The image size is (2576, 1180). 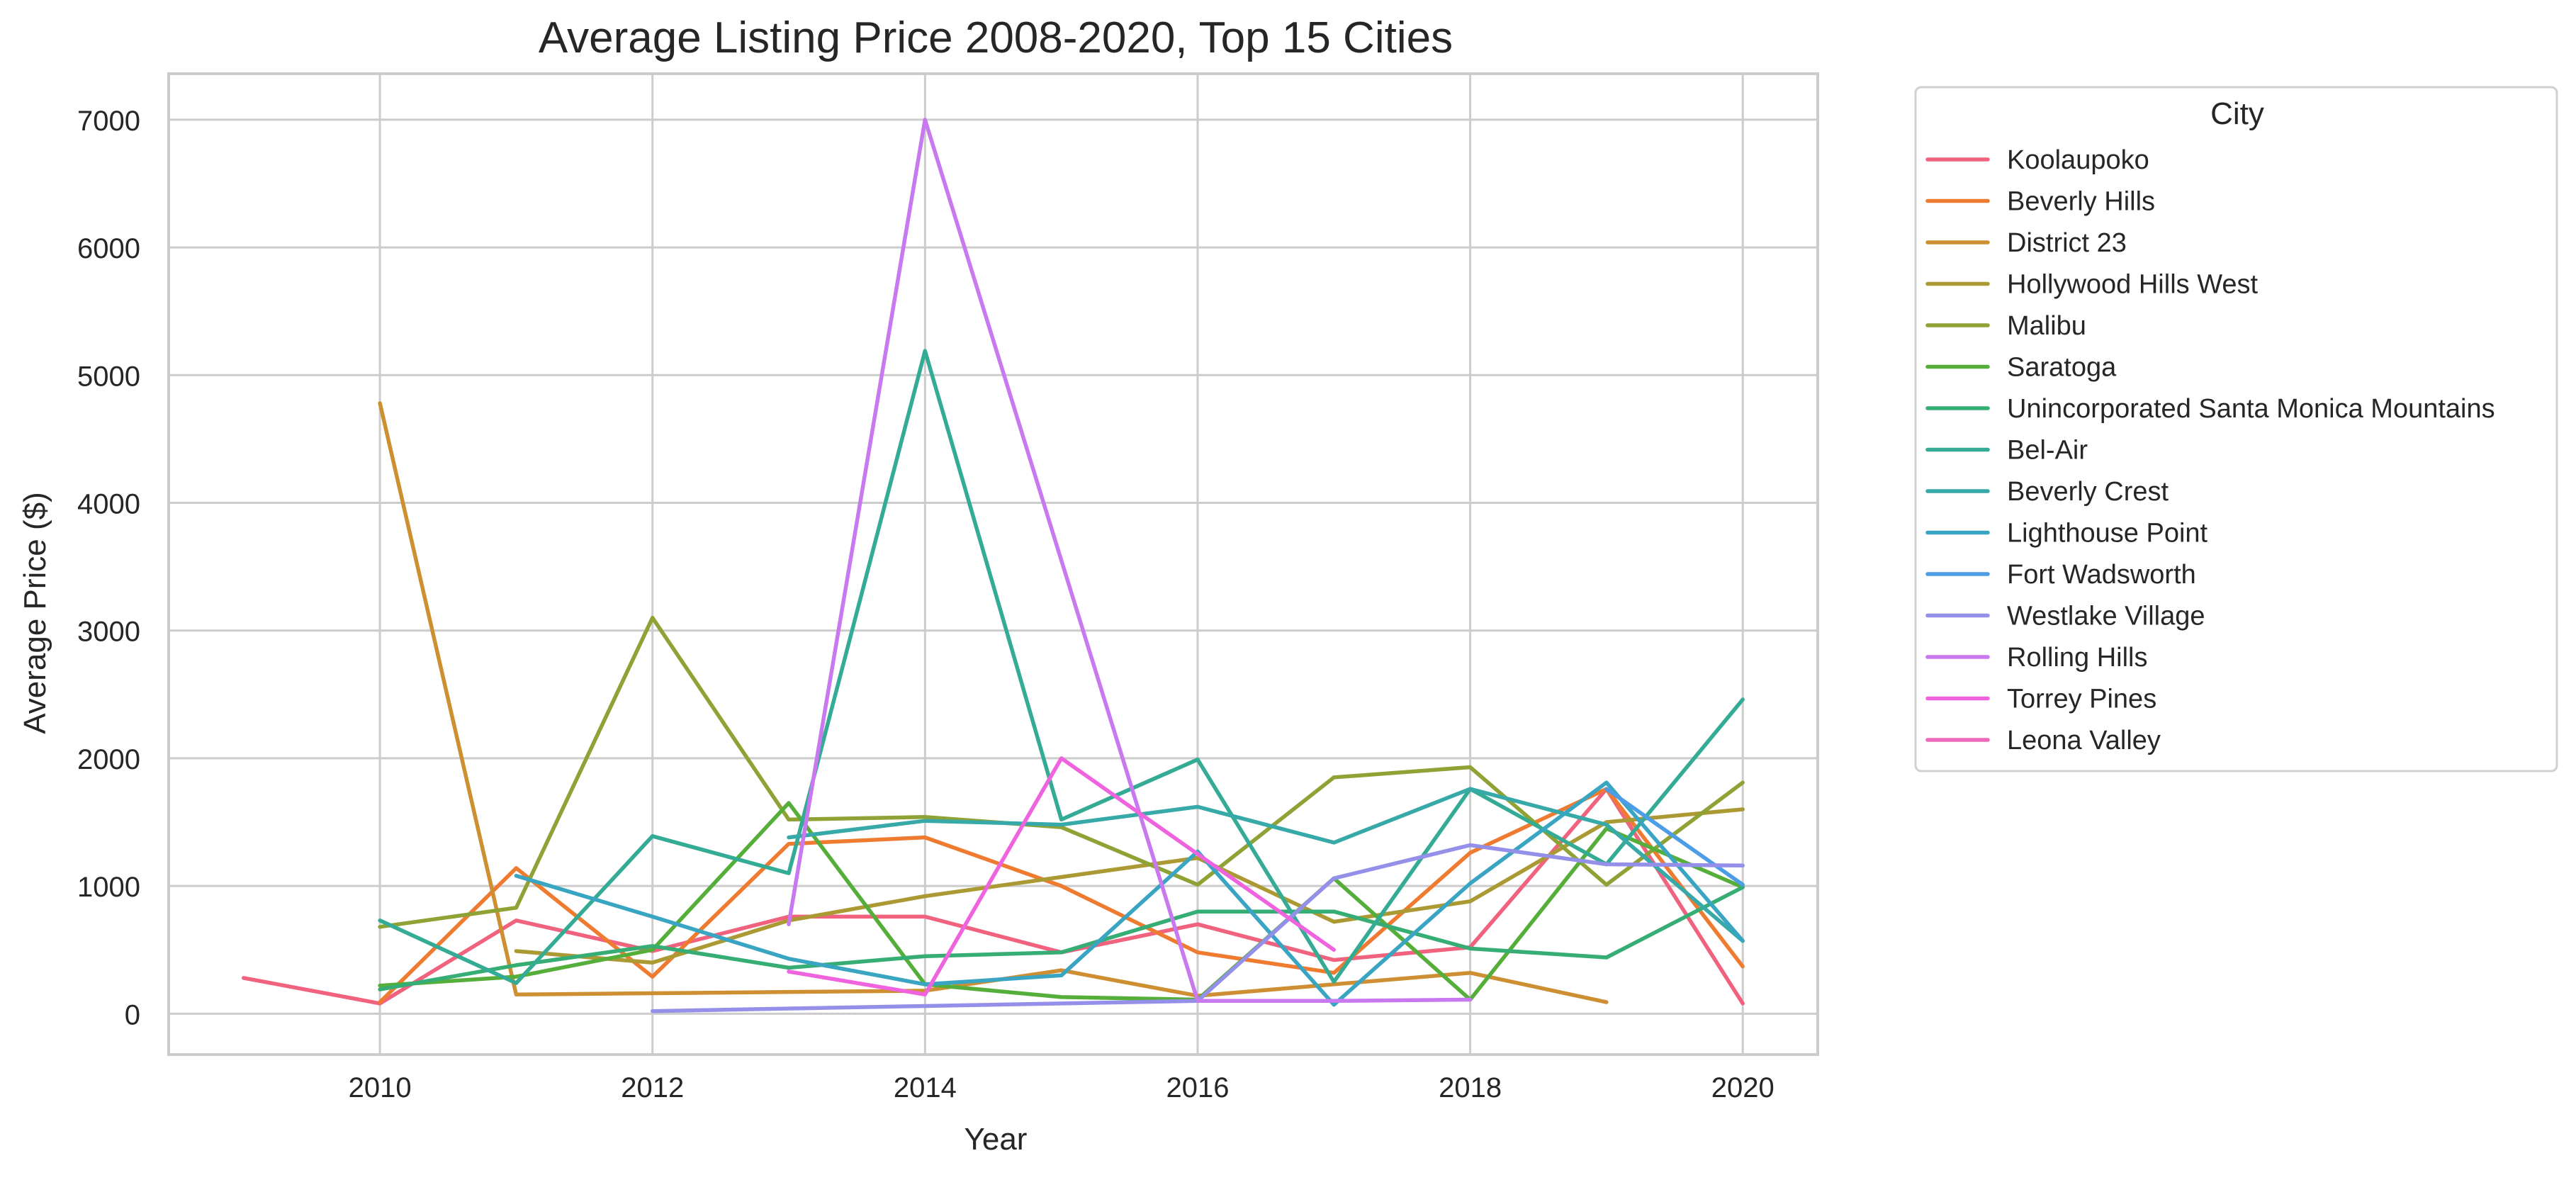 What do you see at coordinates (2081, 202) in the screenshot?
I see `legend-label: Beverly Hills` at bounding box center [2081, 202].